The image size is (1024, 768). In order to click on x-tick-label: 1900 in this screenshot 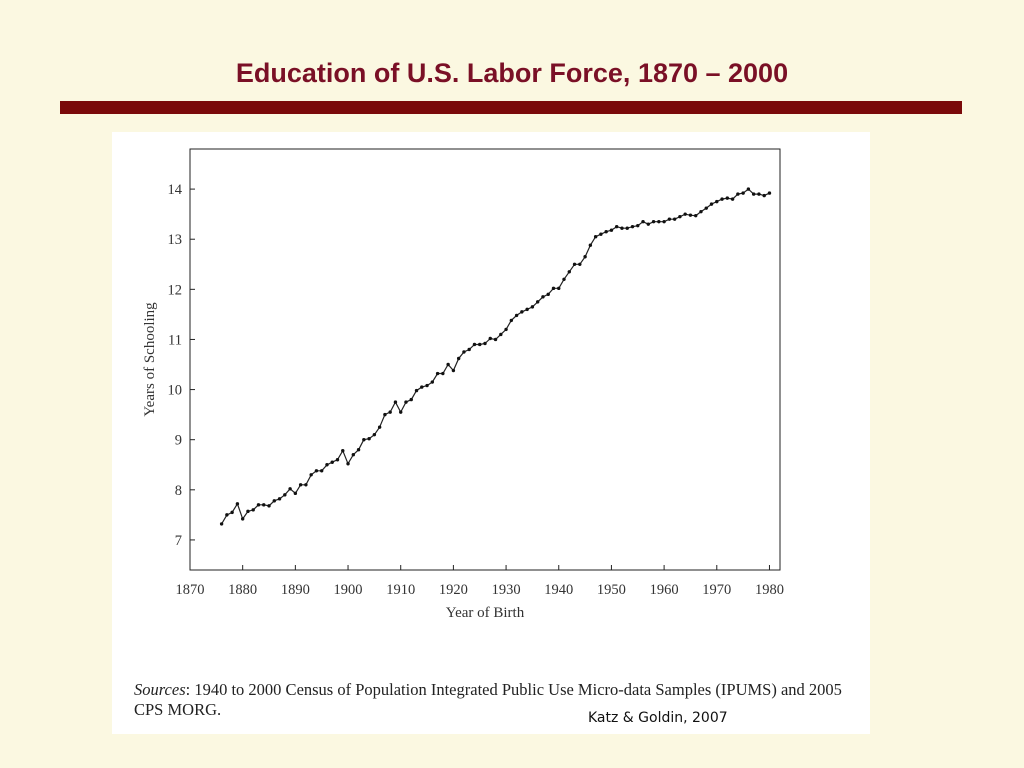, I will do `click(348, 590)`.